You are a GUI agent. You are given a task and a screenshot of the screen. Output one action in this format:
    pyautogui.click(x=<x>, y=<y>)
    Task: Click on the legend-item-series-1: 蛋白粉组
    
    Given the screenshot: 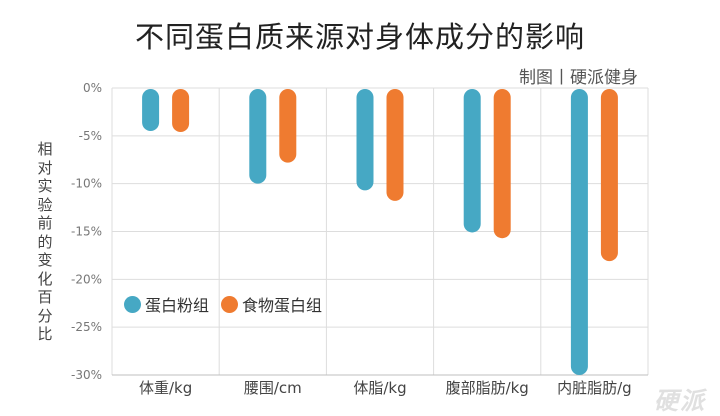 What is the action you would take?
    pyautogui.click(x=166, y=304)
    